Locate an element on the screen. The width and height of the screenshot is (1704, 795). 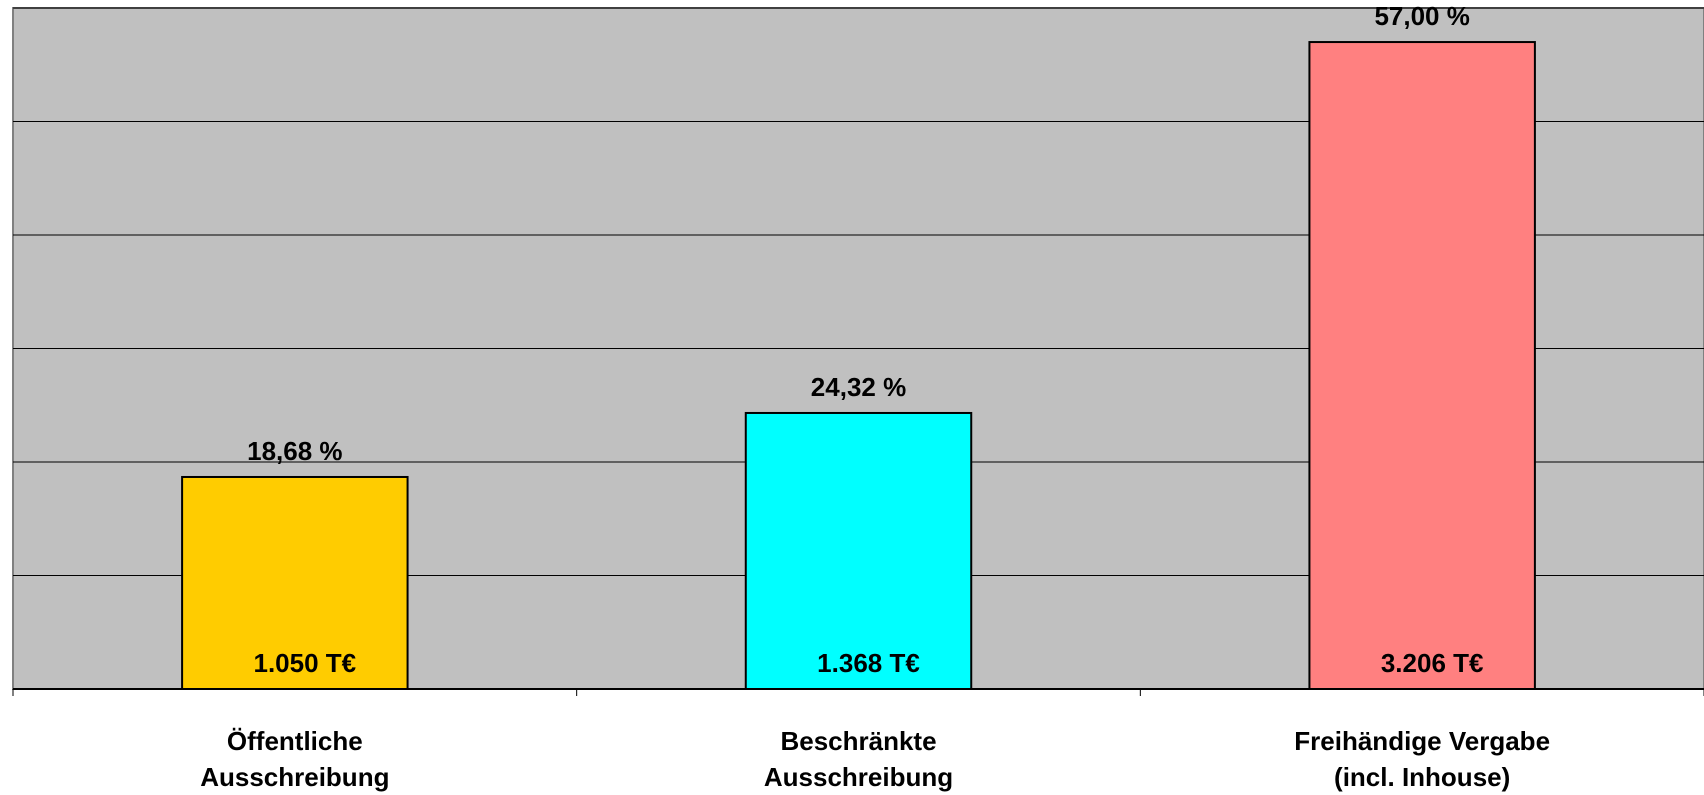
amount-label: 3.206 T€ is located at coordinates (1432, 663).